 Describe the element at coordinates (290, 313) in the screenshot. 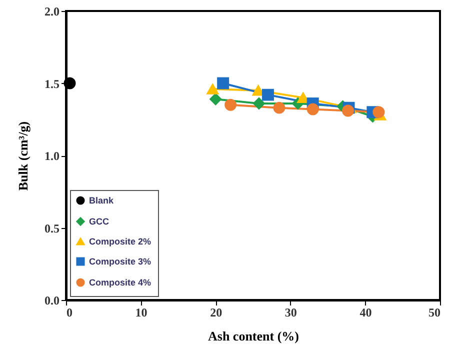

I see `x-tick-label: 30` at that location.